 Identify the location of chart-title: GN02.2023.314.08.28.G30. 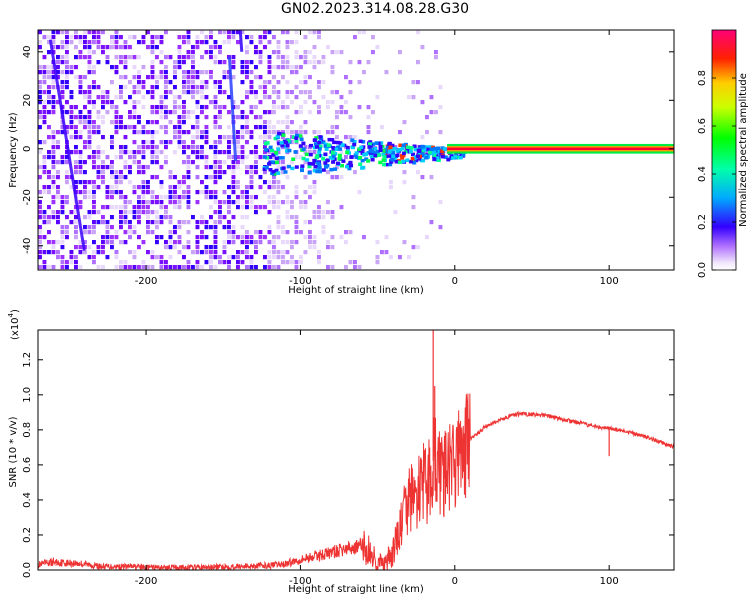
(375, 9).